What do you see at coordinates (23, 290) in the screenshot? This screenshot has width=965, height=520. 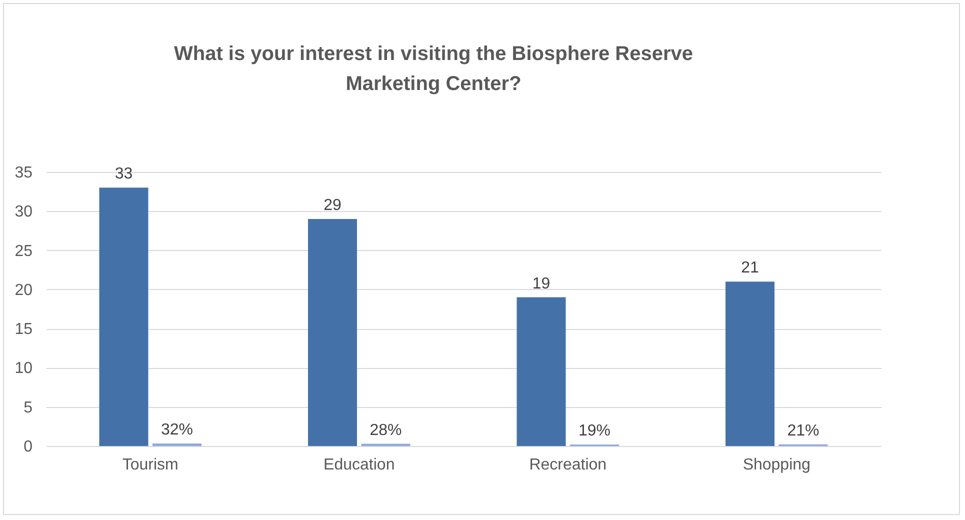 I see `y-tick-label: 20` at bounding box center [23, 290].